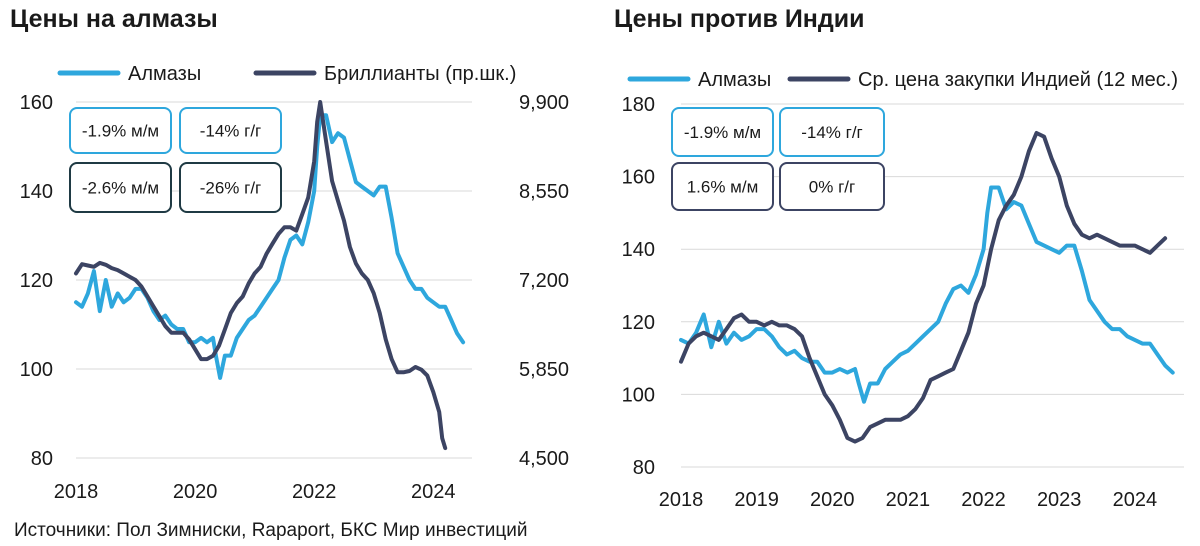 The image size is (1200, 546). I want to click on chart-title: Цены на алмазы, so click(114, 19).